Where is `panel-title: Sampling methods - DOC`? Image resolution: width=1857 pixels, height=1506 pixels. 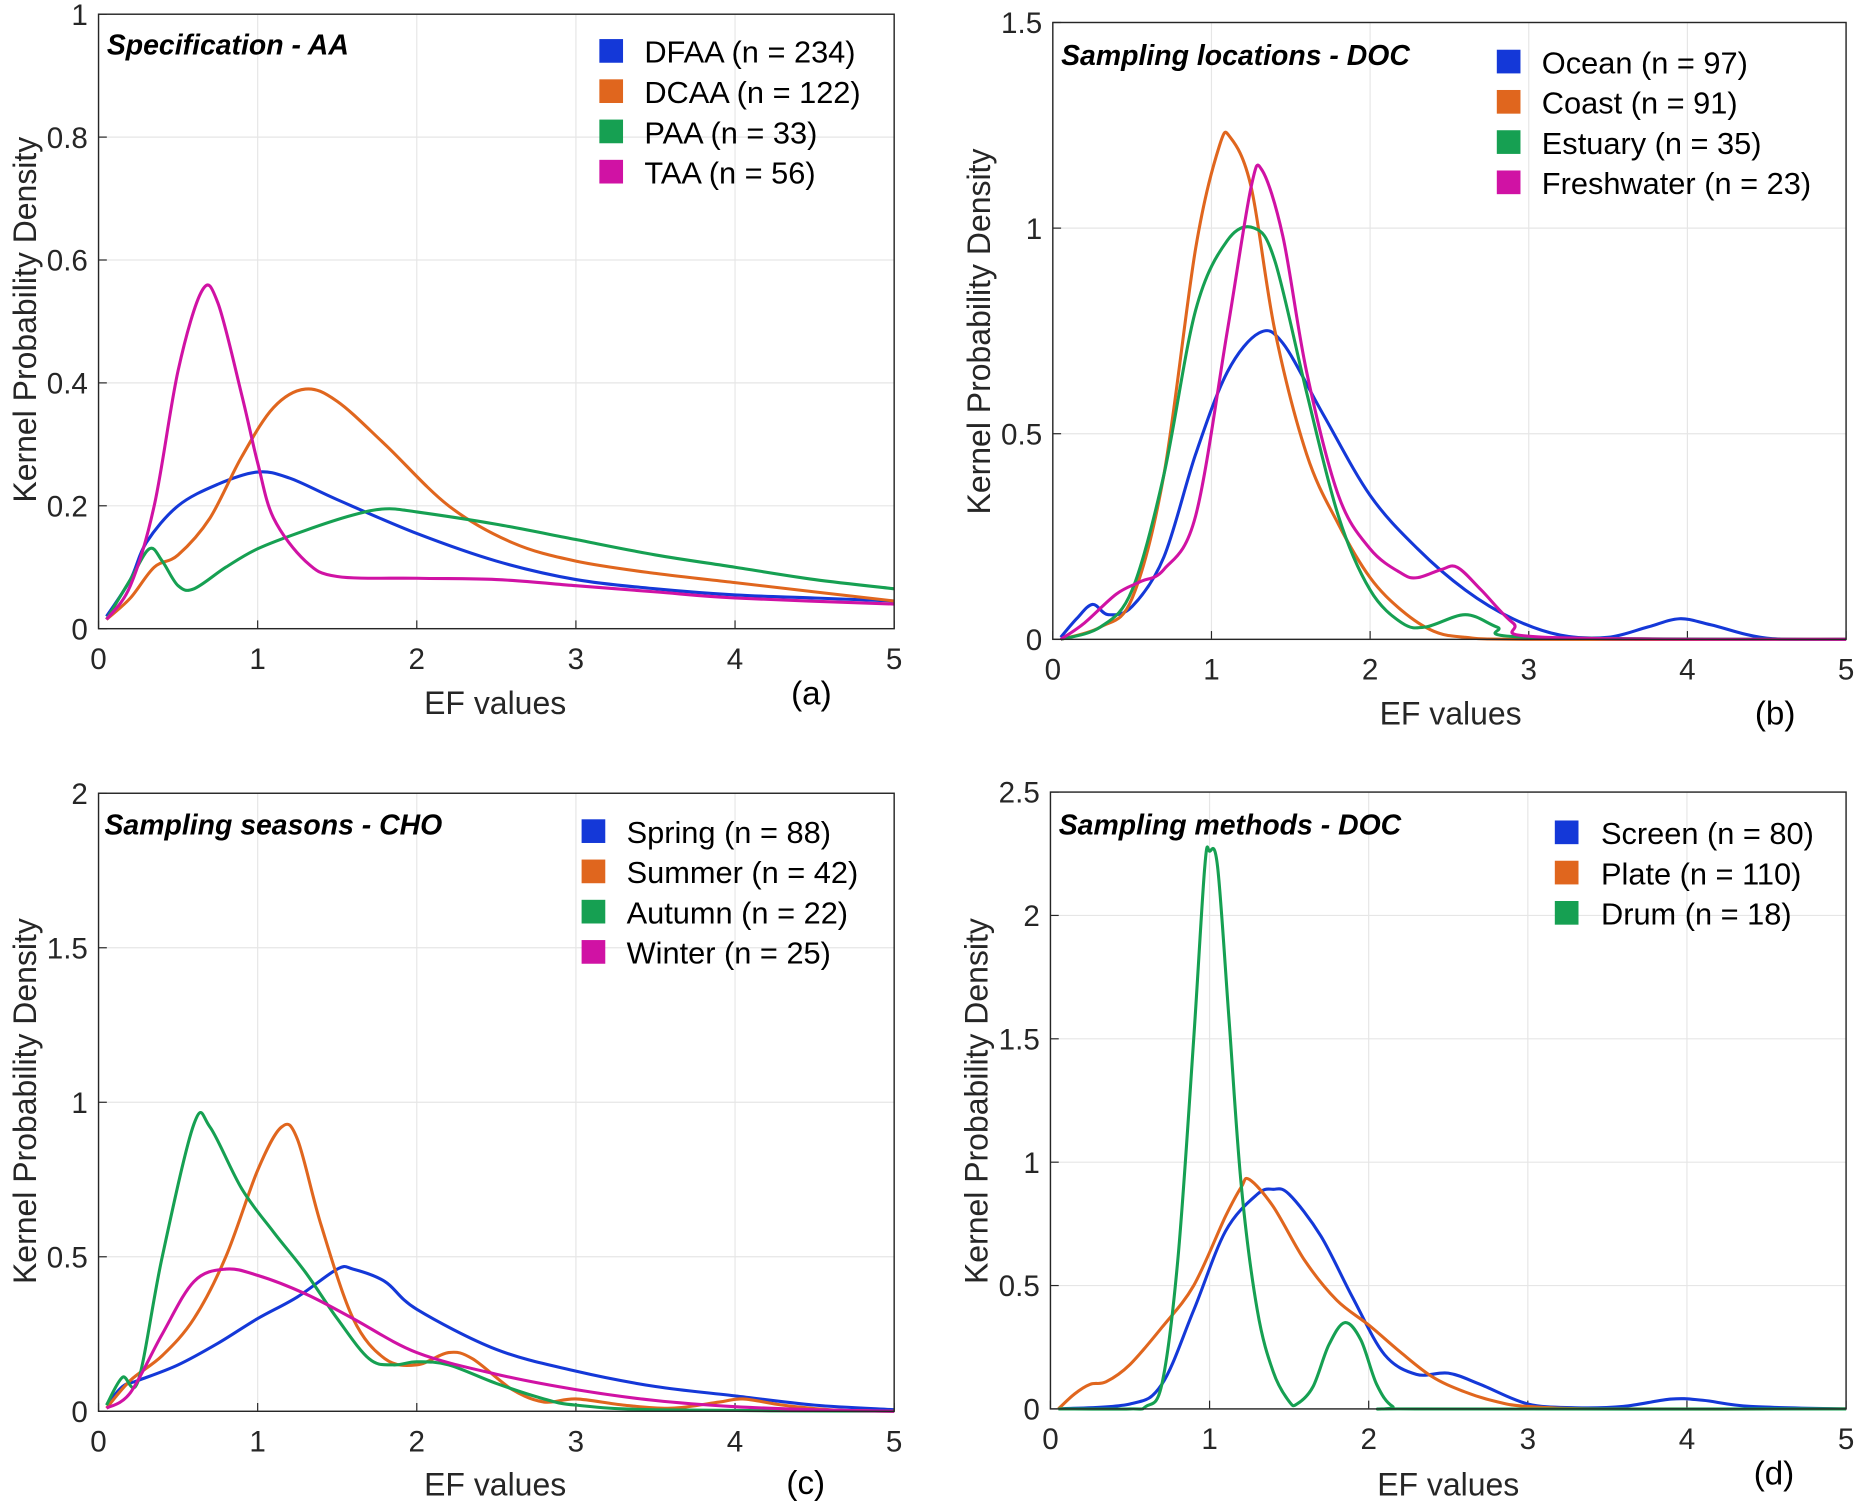
panel-title: Sampling methods - DOC is located at coordinates (1230, 826).